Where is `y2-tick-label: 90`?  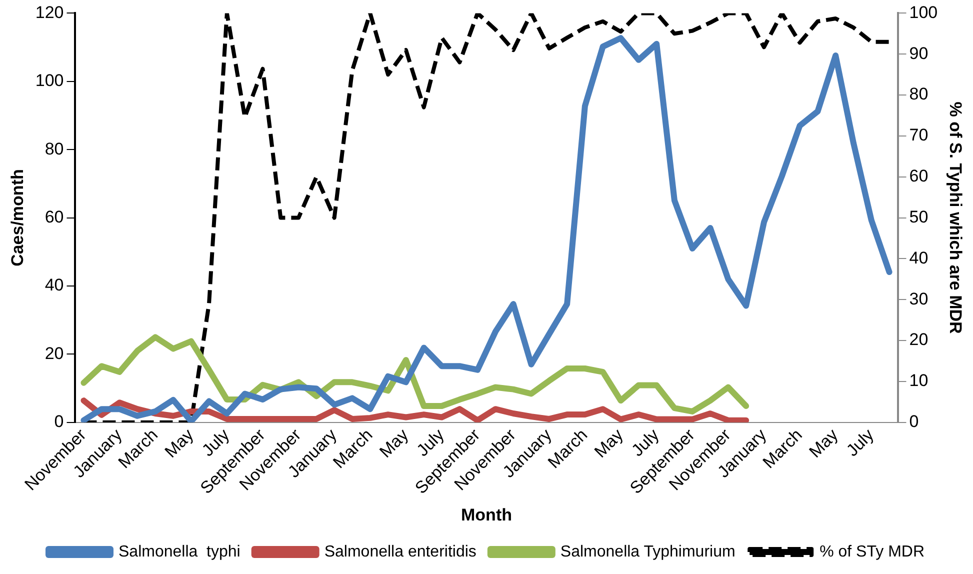
y2-tick-label: 90 is located at coordinates (918, 53).